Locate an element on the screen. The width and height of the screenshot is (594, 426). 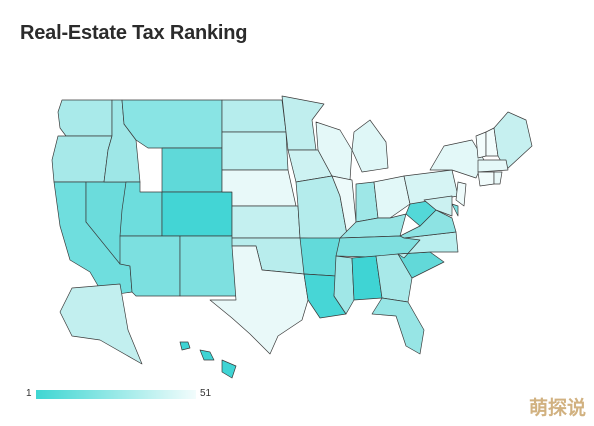
state-hi is located at coordinates (208, 360).